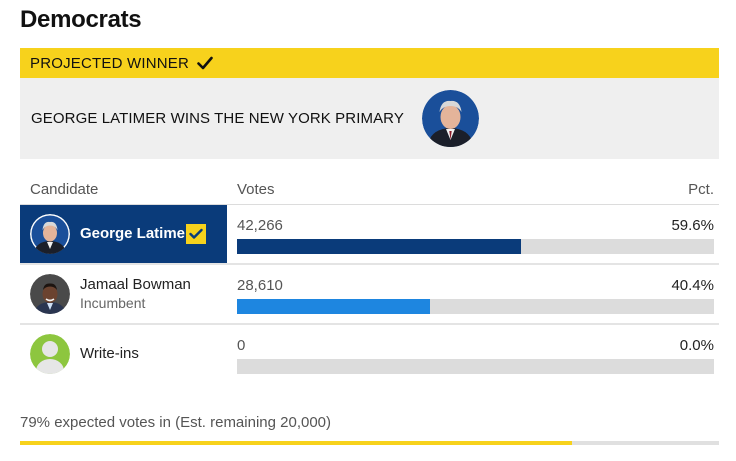  Describe the element at coordinates (113, 303) in the screenshot. I see `incumbent-label: Incumbent` at that location.